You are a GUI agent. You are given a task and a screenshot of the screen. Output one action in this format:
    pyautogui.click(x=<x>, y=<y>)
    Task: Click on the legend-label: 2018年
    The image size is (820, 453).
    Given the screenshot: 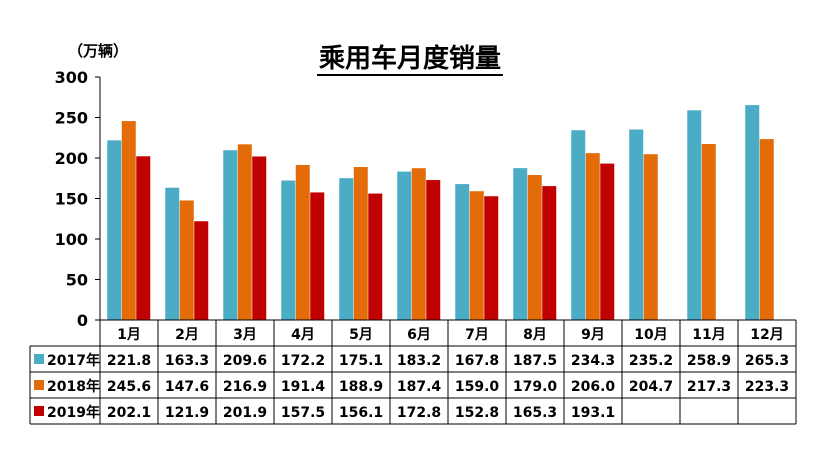 What is the action you would take?
    pyautogui.click(x=73, y=386)
    